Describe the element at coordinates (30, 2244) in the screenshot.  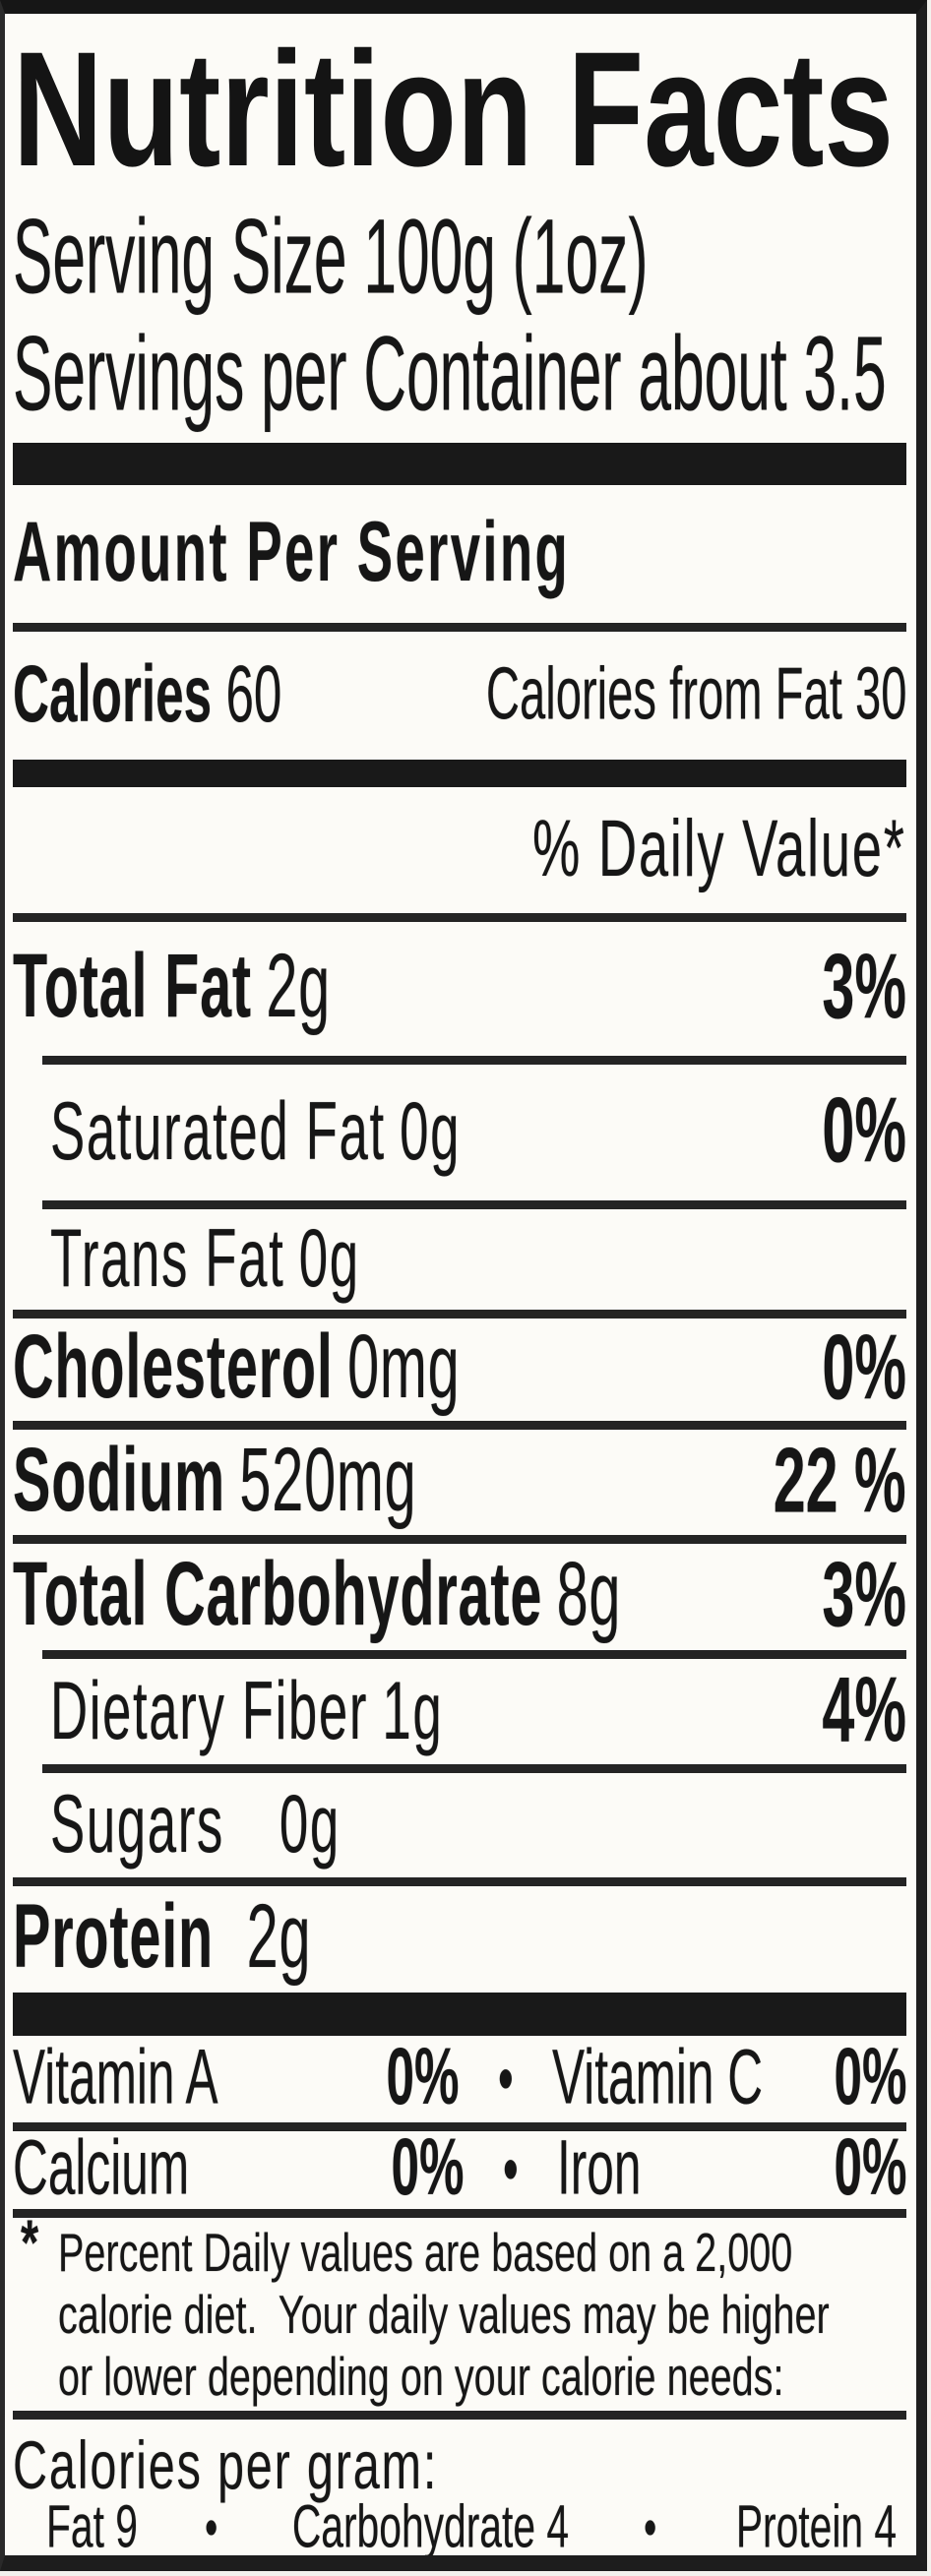
I see `footnote-asterisk: *` at that location.